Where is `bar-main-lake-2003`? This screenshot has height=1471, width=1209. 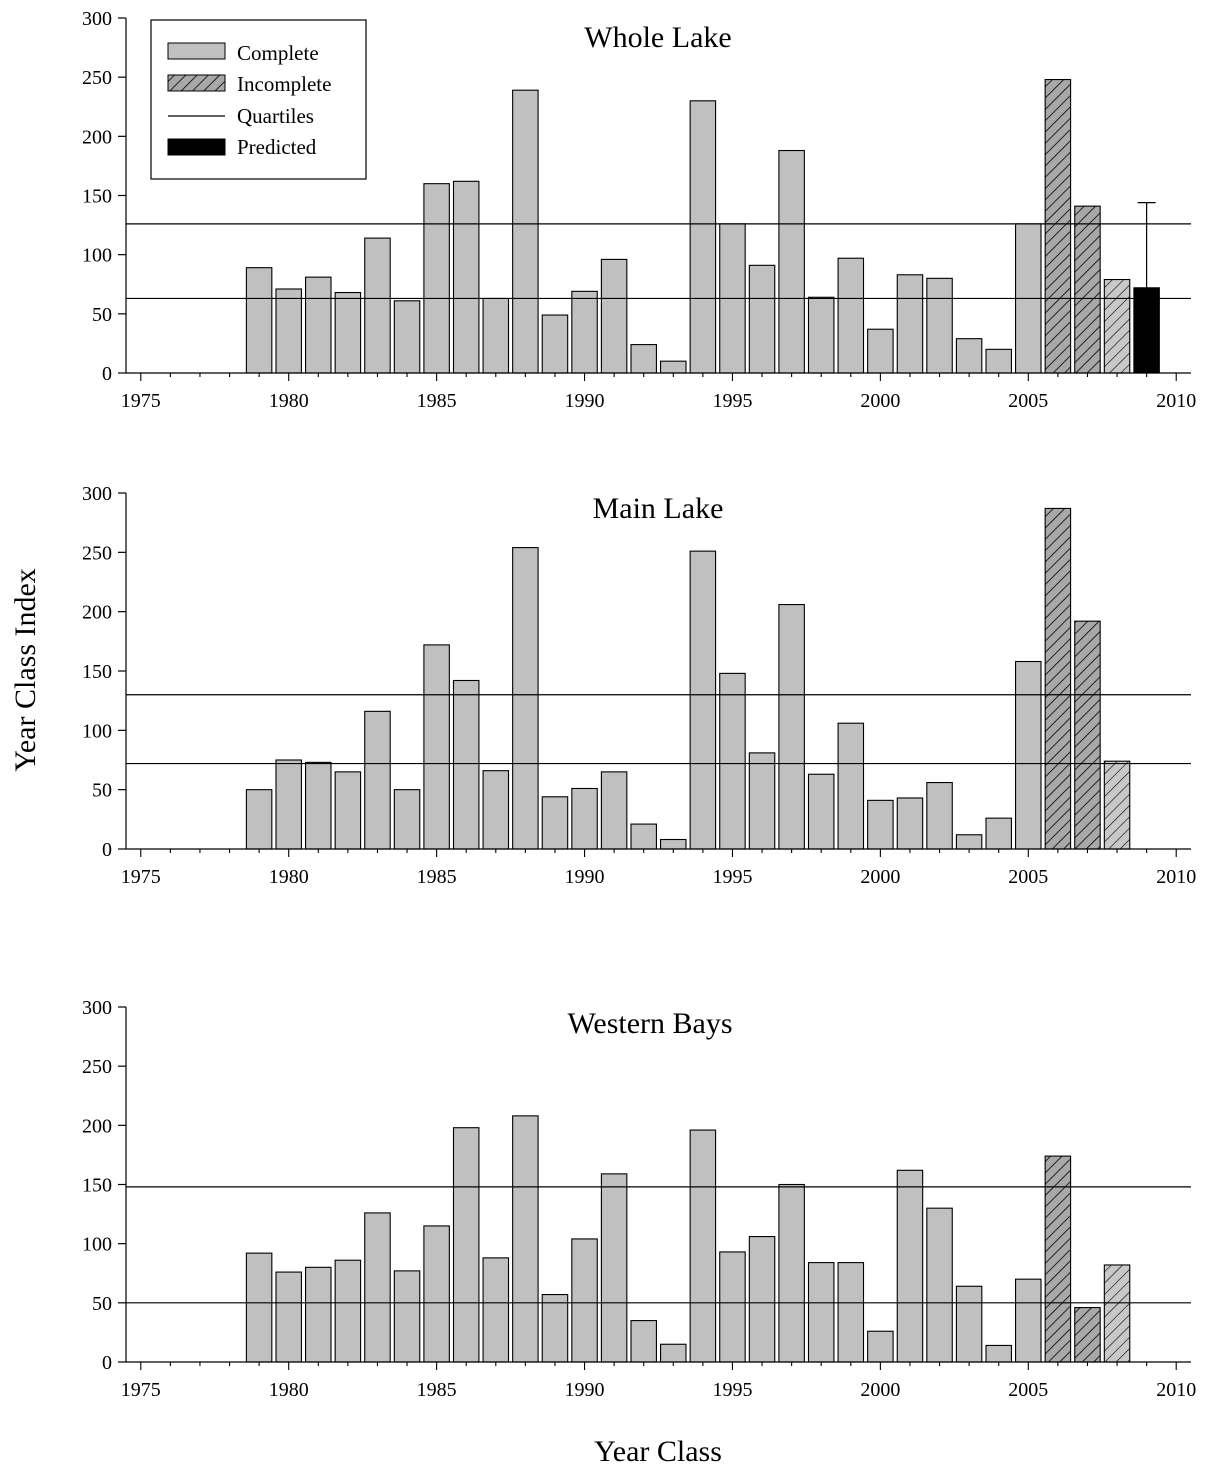
bar-main-lake-2003 is located at coordinates (969, 842).